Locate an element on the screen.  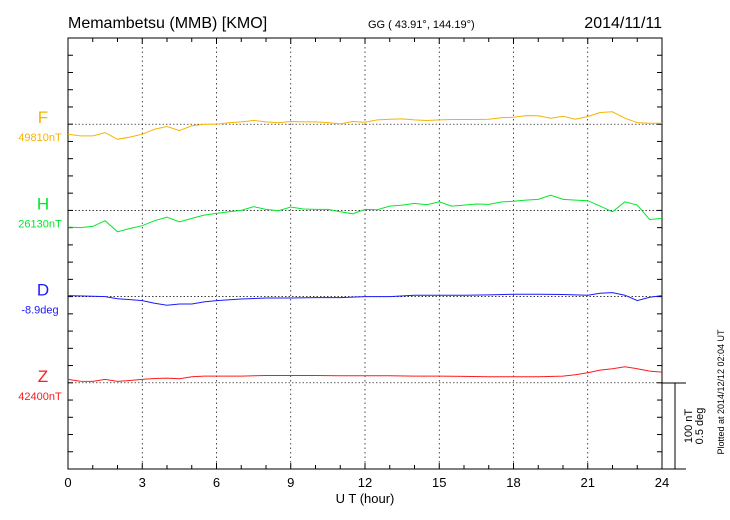
series-labels: F 49810nT H 26130nT D -8.9deg Z 42400nT is located at coordinates (40, 255).